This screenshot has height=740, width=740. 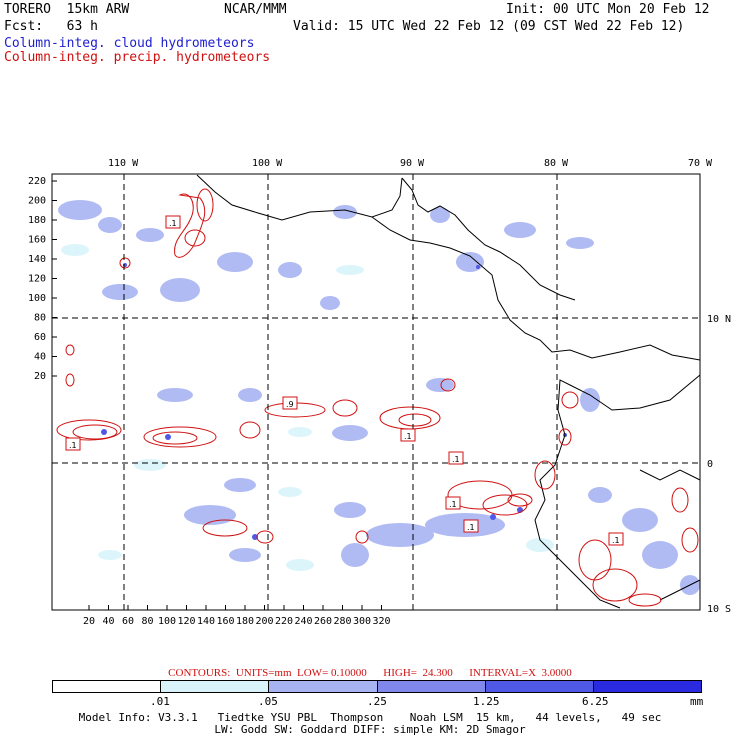 I want to click on lon-label: 100 W, so click(x=267, y=163).